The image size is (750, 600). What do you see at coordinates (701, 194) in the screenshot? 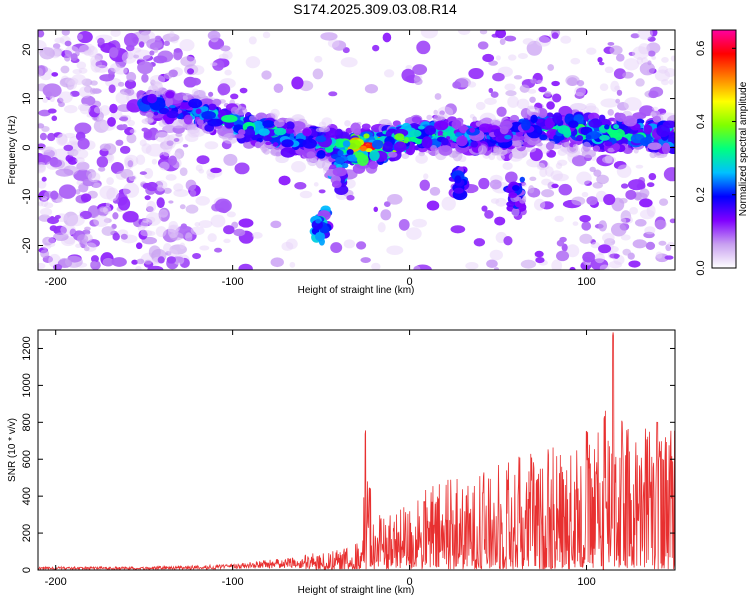
I see `colorbar-tick-label: 0.2` at bounding box center [701, 194].